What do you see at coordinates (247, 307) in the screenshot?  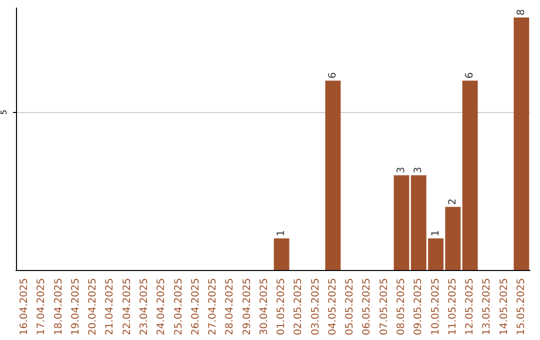 I see `x-tick-label: 29.04.2025` at bounding box center [247, 307].